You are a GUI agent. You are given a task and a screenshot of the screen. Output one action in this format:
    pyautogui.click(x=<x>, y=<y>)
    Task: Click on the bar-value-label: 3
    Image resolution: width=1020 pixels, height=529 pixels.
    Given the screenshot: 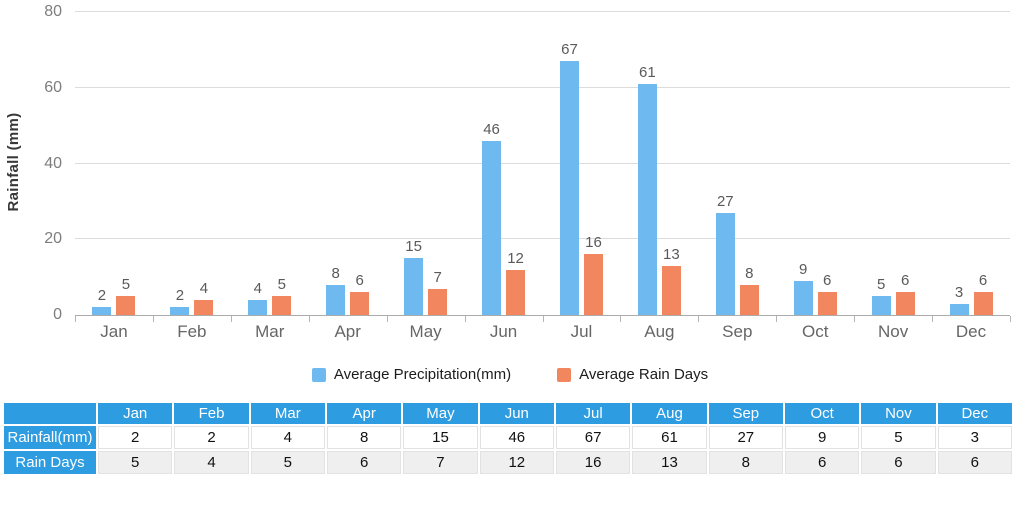 What is the action you would take?
    pyautogui.click(x=959, y=292)
    